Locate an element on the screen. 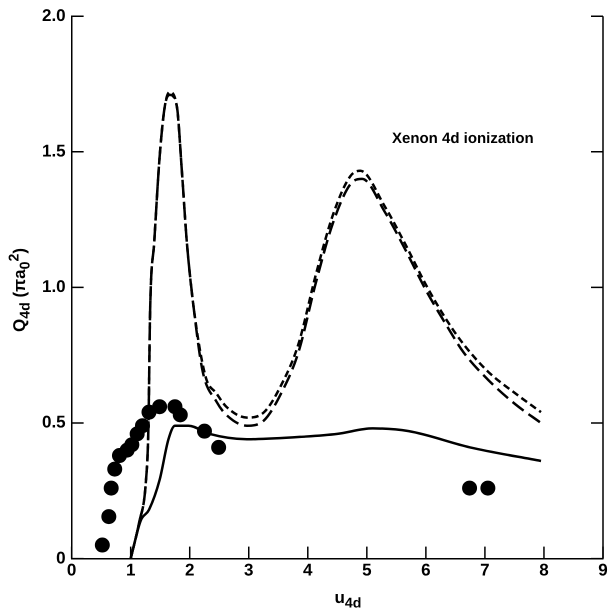 The height and width of the screenshot is (611, 611). x-tick-label: 1 is located at coordinates (131, 570).